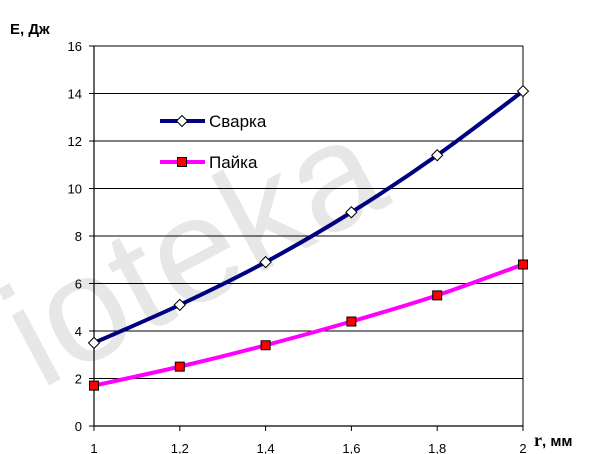 The image size is (593, 454). Describe the element at coordinates (557, 441) in the screenshot. I see `x-axis-unit: , мм` at that location.